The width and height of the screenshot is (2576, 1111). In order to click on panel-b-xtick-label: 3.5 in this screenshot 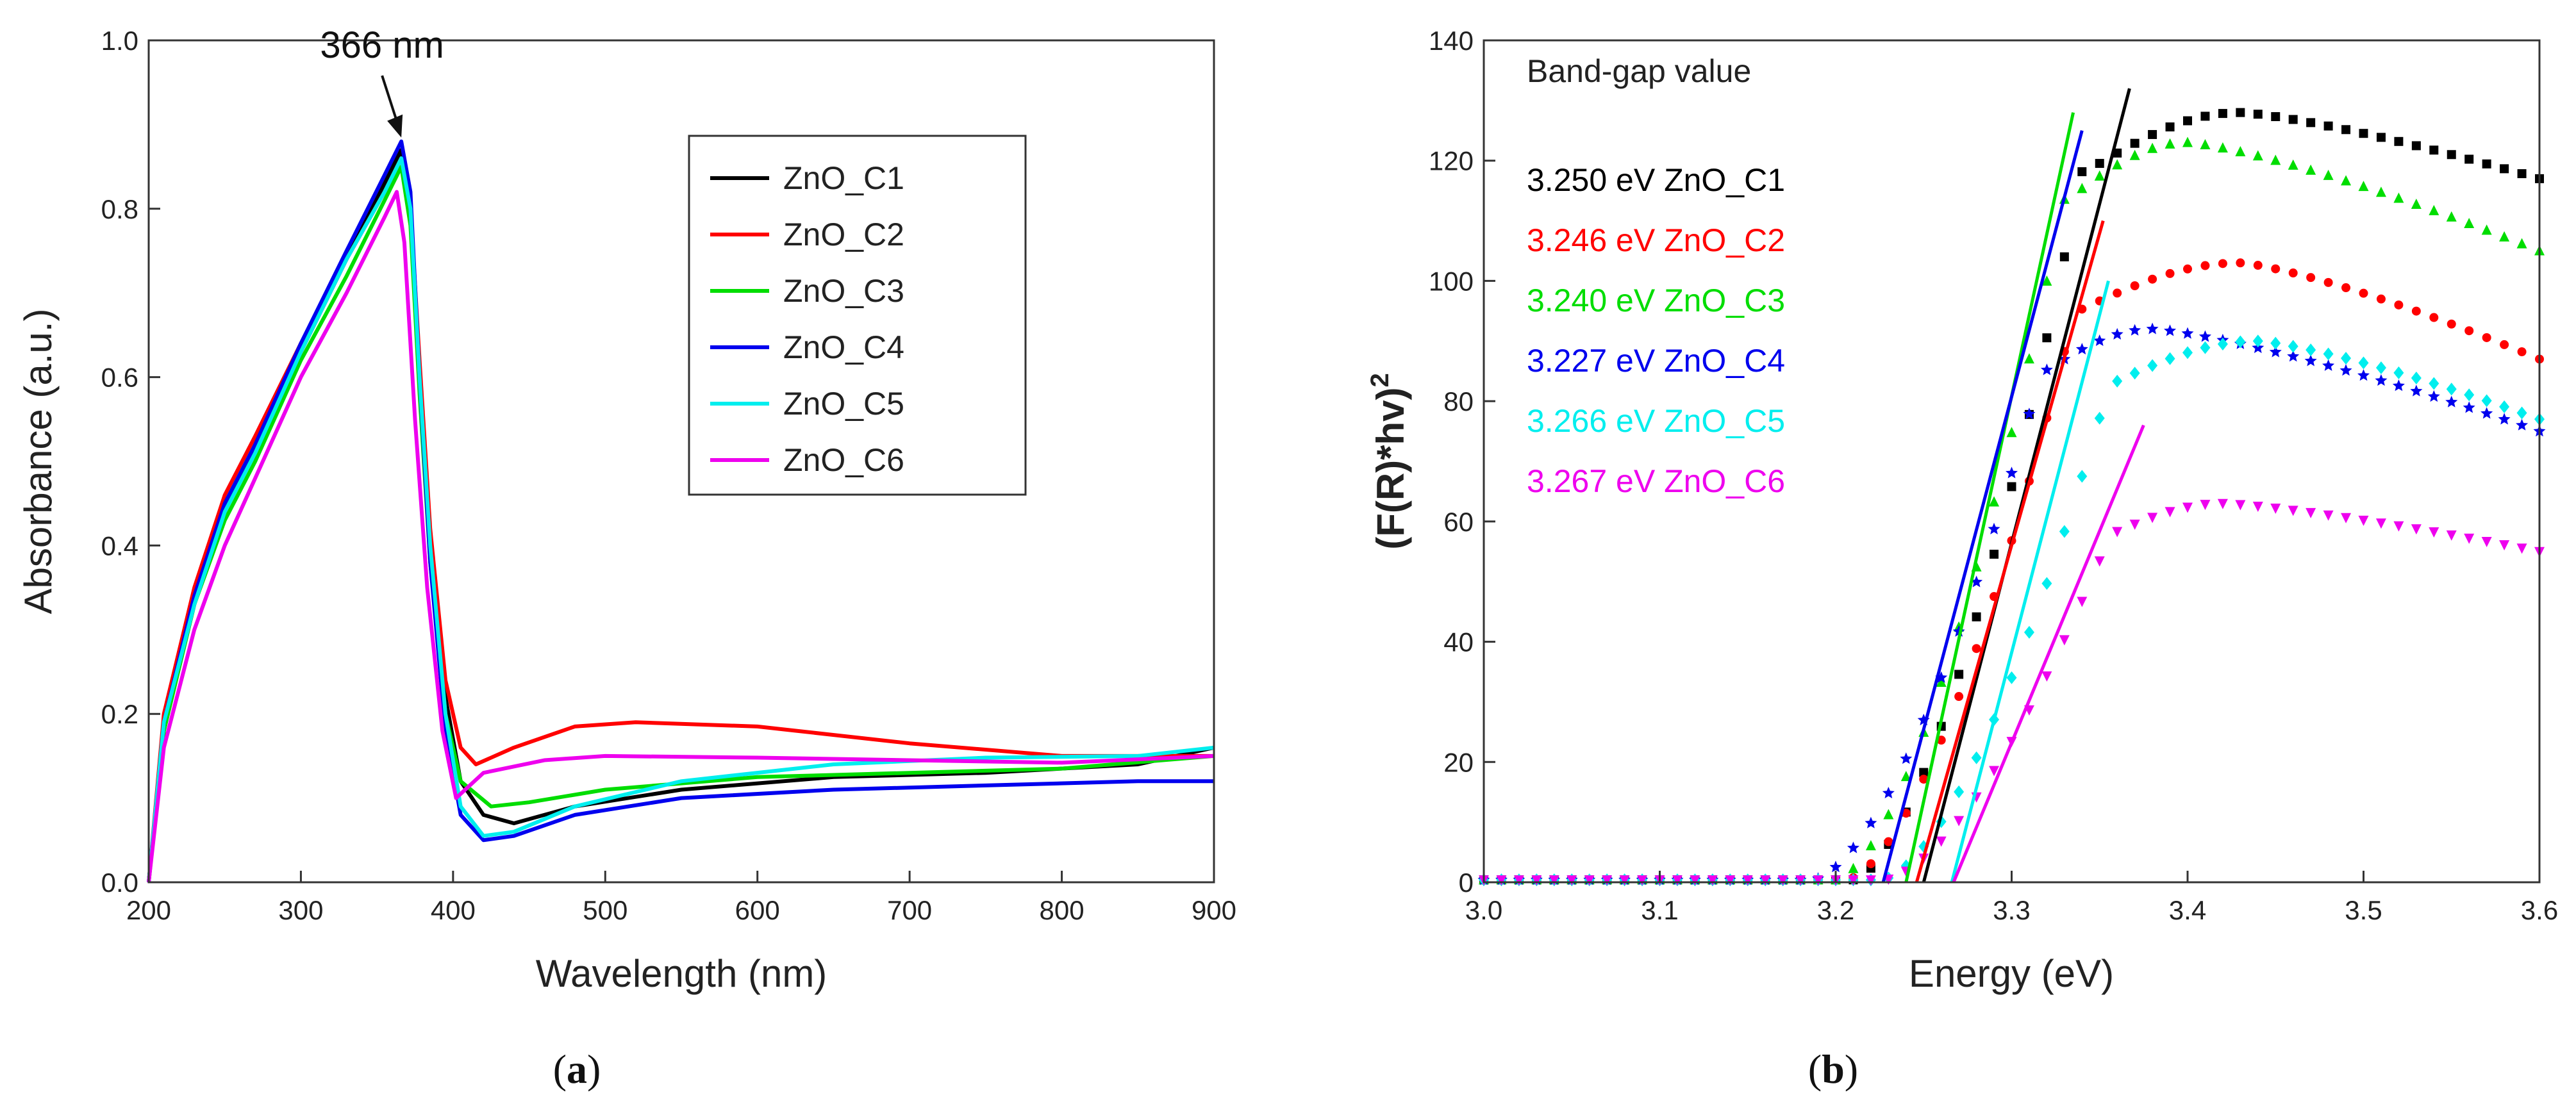, I will do `click(2363, 910)`.